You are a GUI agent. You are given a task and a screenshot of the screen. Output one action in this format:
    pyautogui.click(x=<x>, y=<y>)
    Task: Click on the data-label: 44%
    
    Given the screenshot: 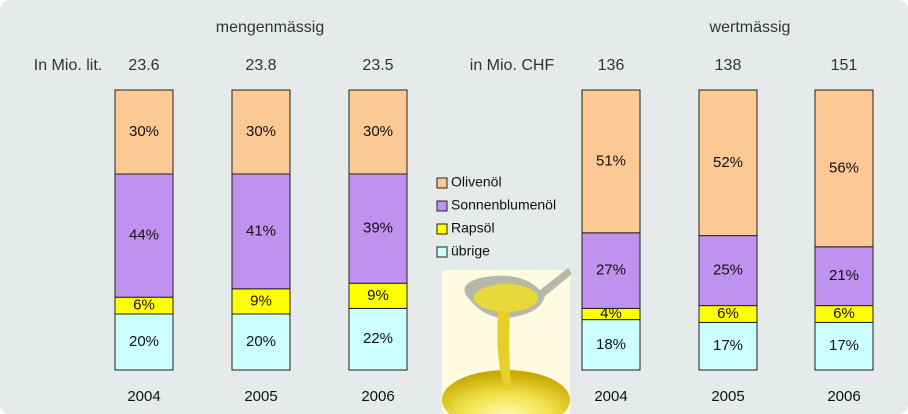 What is the action you would take?
    pyautogui.click(x=144, y=235)
    